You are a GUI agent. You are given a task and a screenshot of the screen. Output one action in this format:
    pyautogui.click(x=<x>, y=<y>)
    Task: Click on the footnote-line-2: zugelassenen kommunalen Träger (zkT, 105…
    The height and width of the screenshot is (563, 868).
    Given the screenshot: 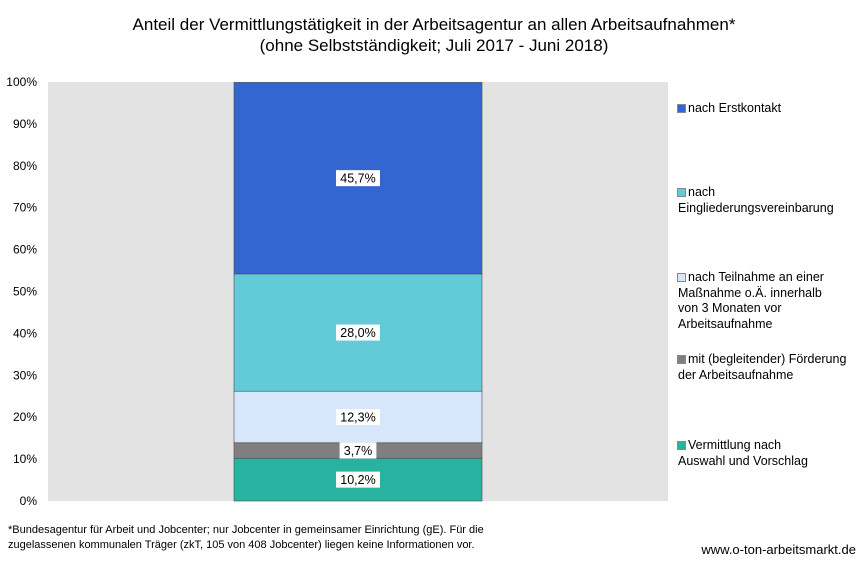 What is the action you would take?
    pyautogui.click(x=241, y=545)
    